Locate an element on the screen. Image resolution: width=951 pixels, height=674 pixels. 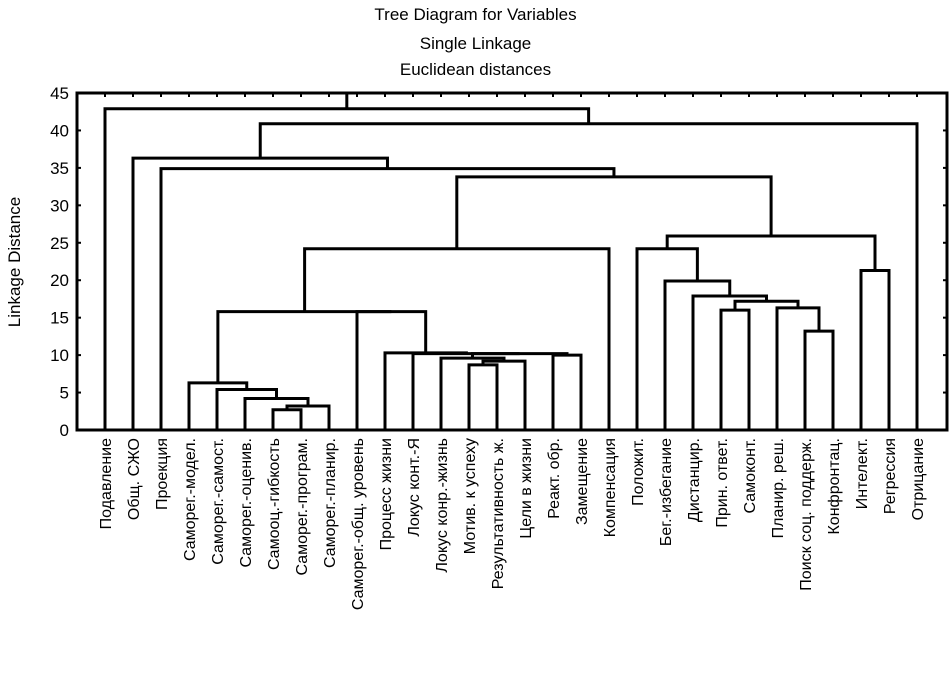
leaf-label: Мотив. к успеху is located at coordinates (470, 496).